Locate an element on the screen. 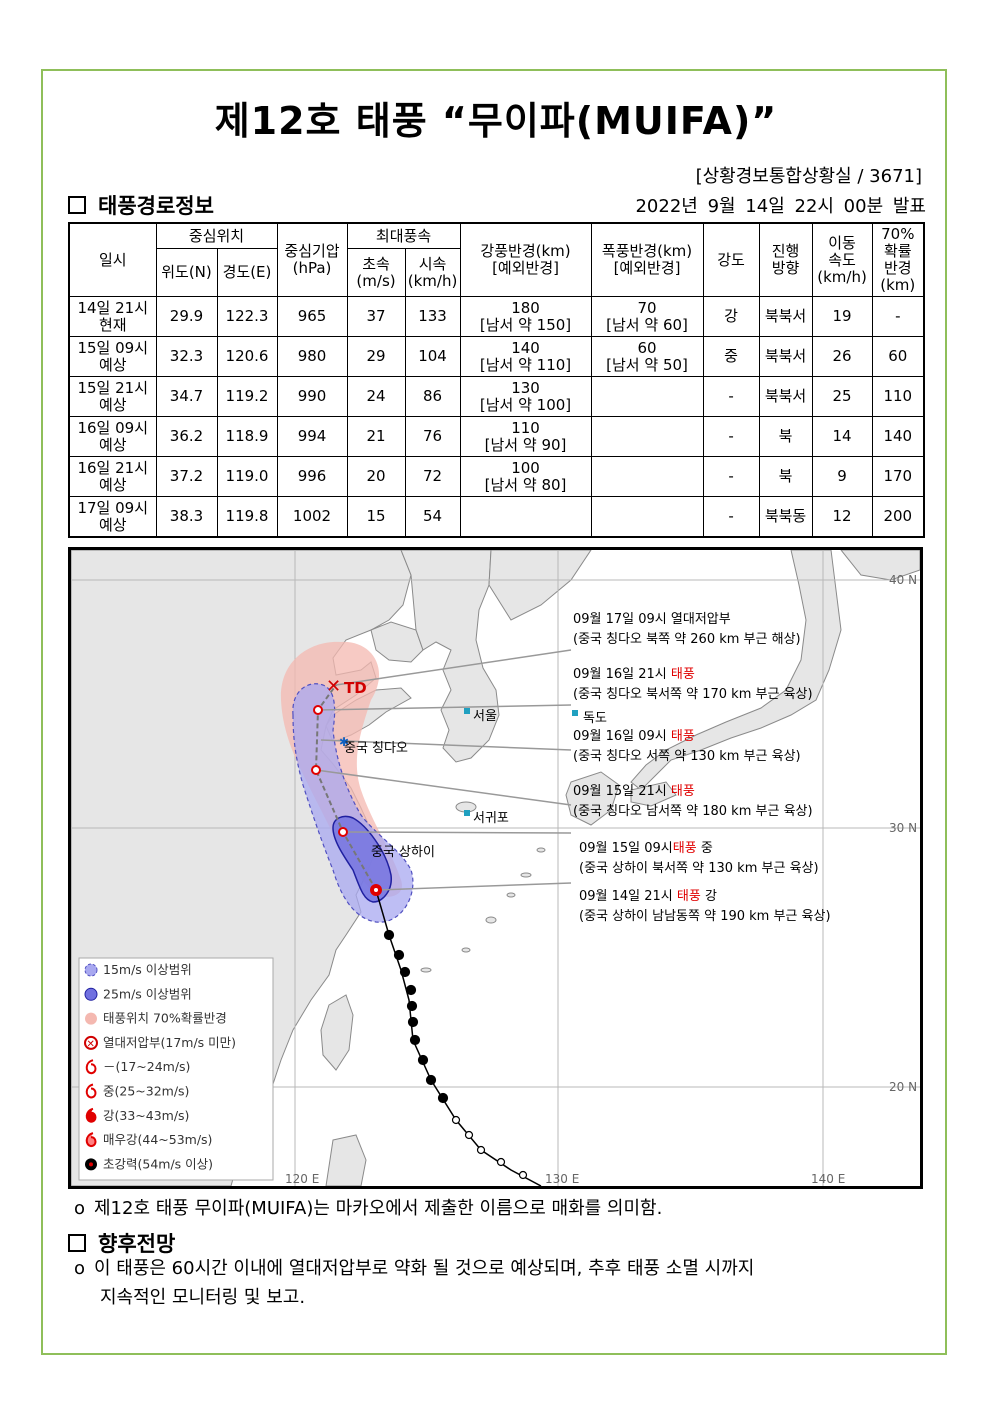 Image resolution: width=992 pixels, height=1403 pixels. cell-kmh-line: 76 is located at coordinates (432, 436).